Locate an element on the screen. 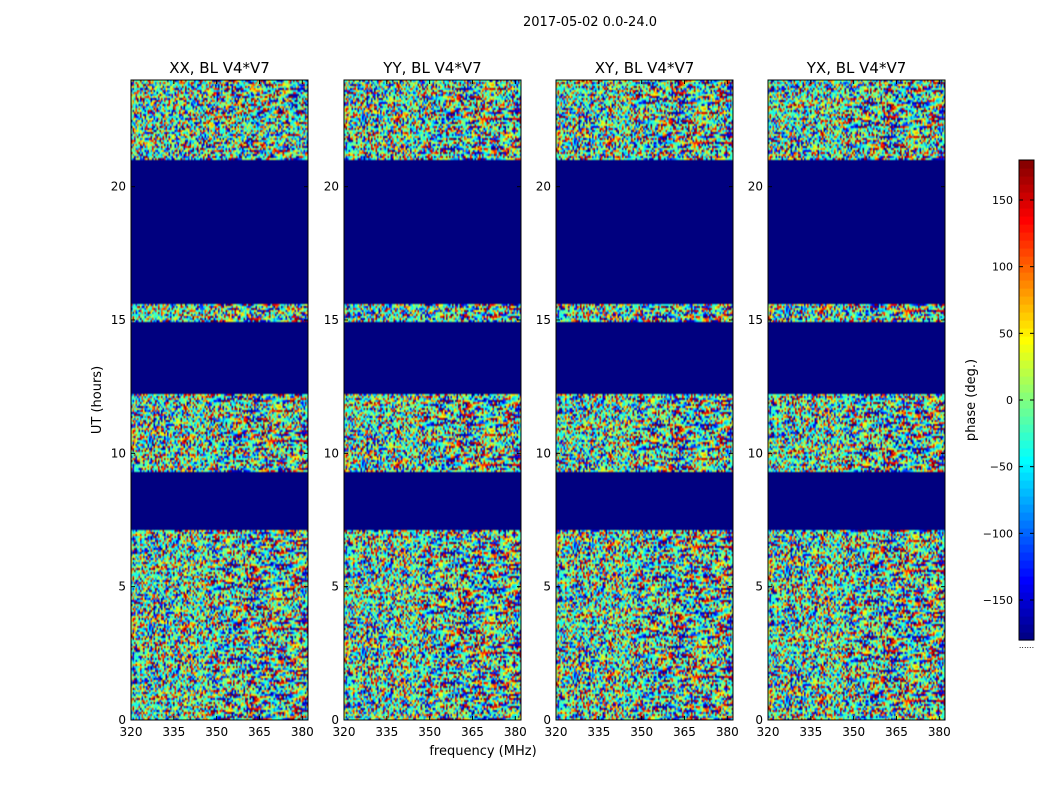 The width and height of the screenshot is (1050, 800). colorbar-label: phase (deg.) is located at coordinates (971, 400).